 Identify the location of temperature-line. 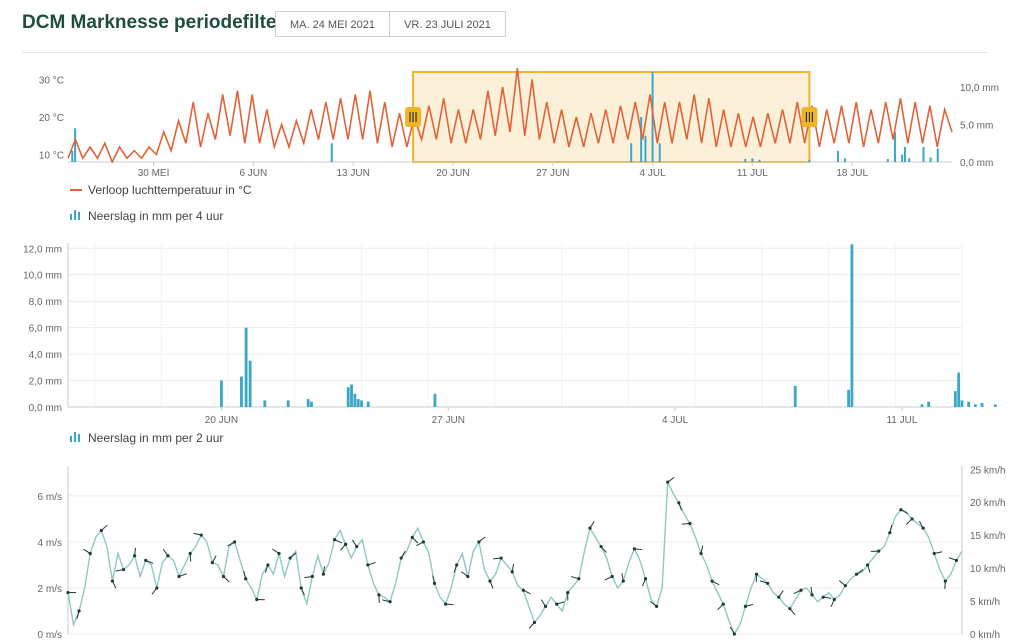
(510, 116).